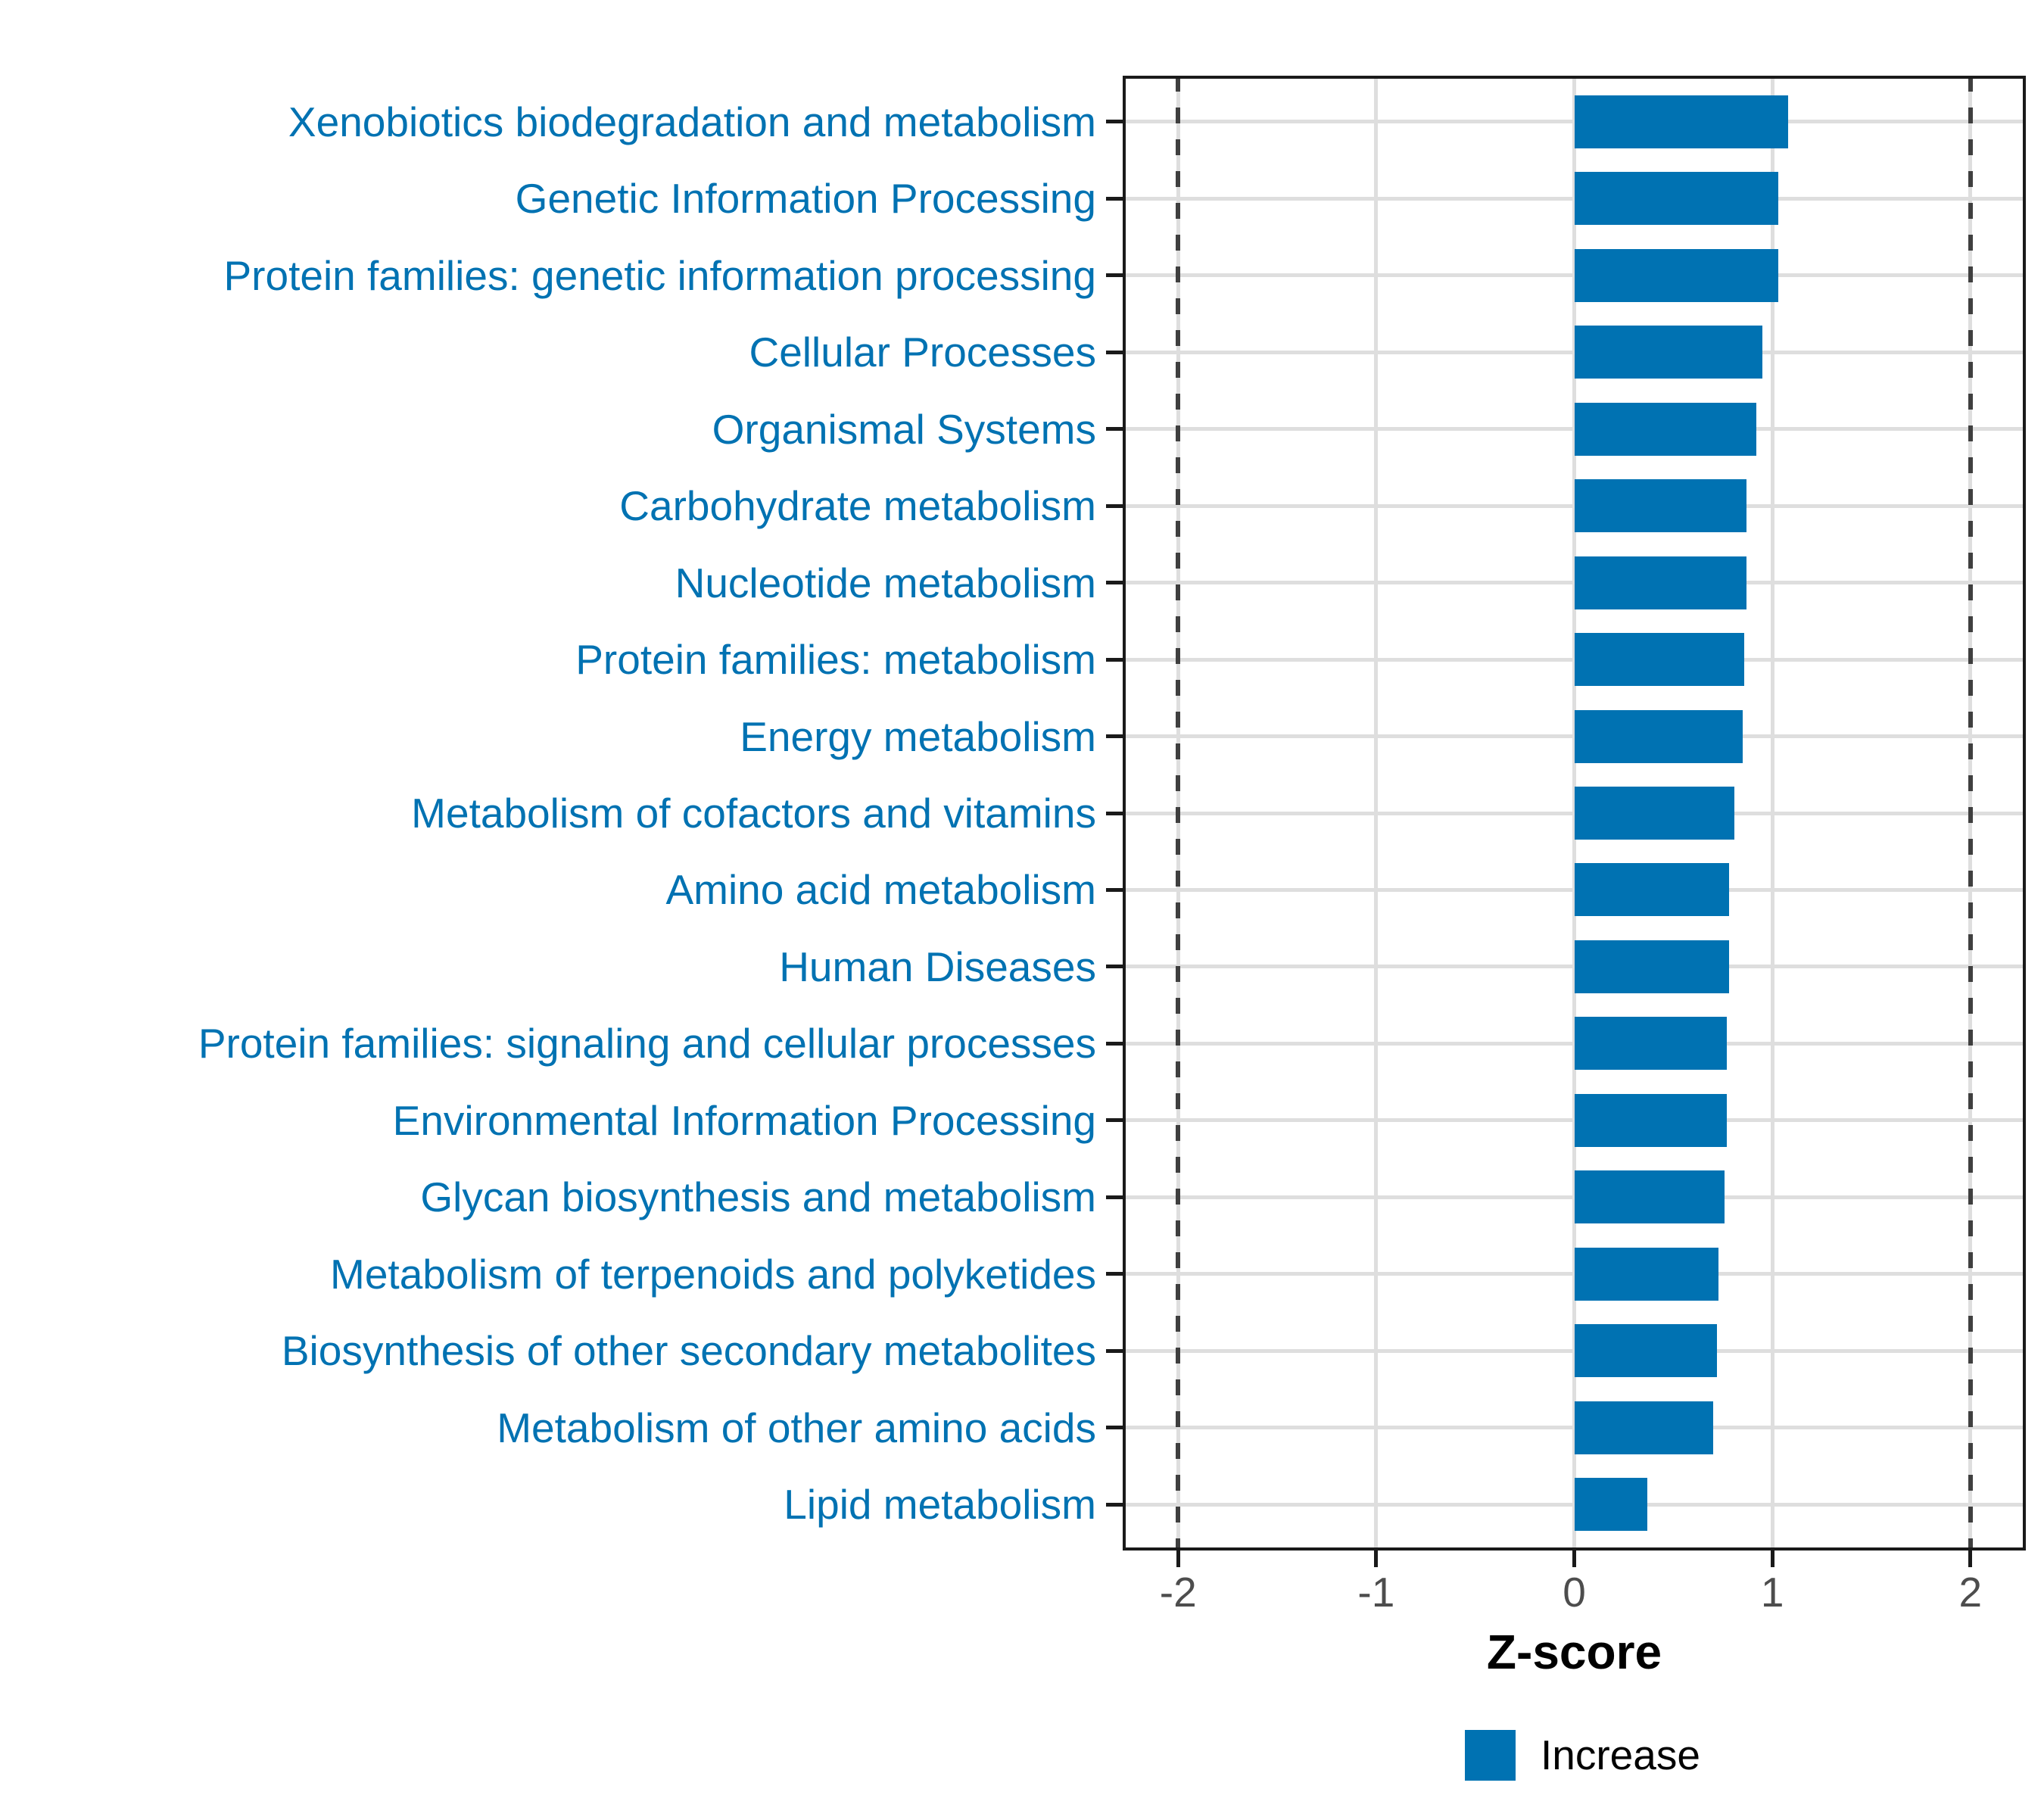 The image size is (2044, 1817). Describe the element at coordinates (713, 1274) in the screenshot. I see `y-axis-label: Metabolism of terpenoids and polyketides` at that location.